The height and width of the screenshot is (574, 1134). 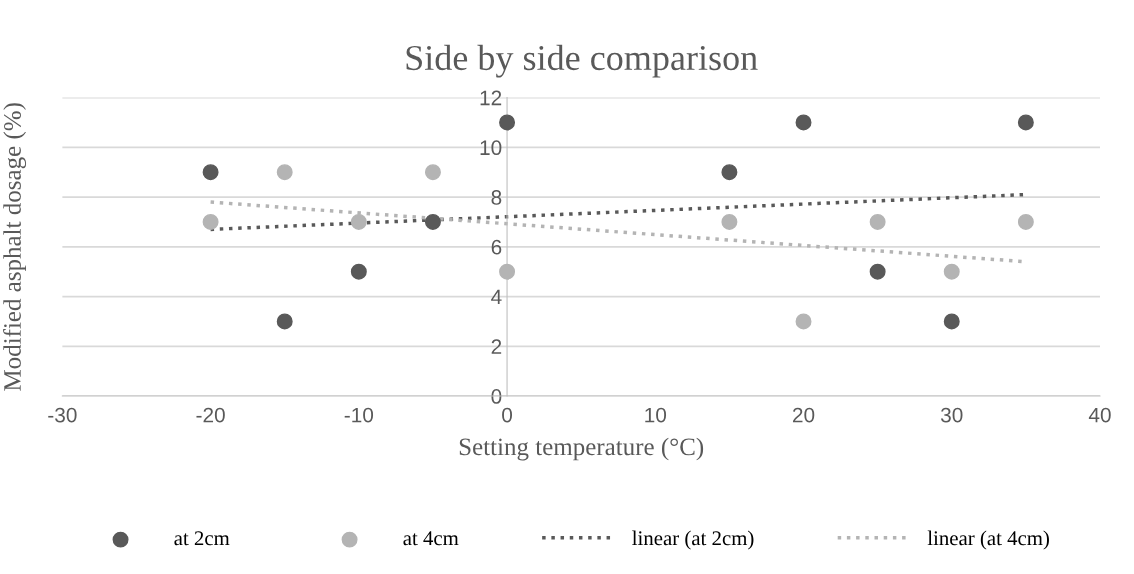 I want to click on y-tick-label: 6, so click(x=496, y=247).